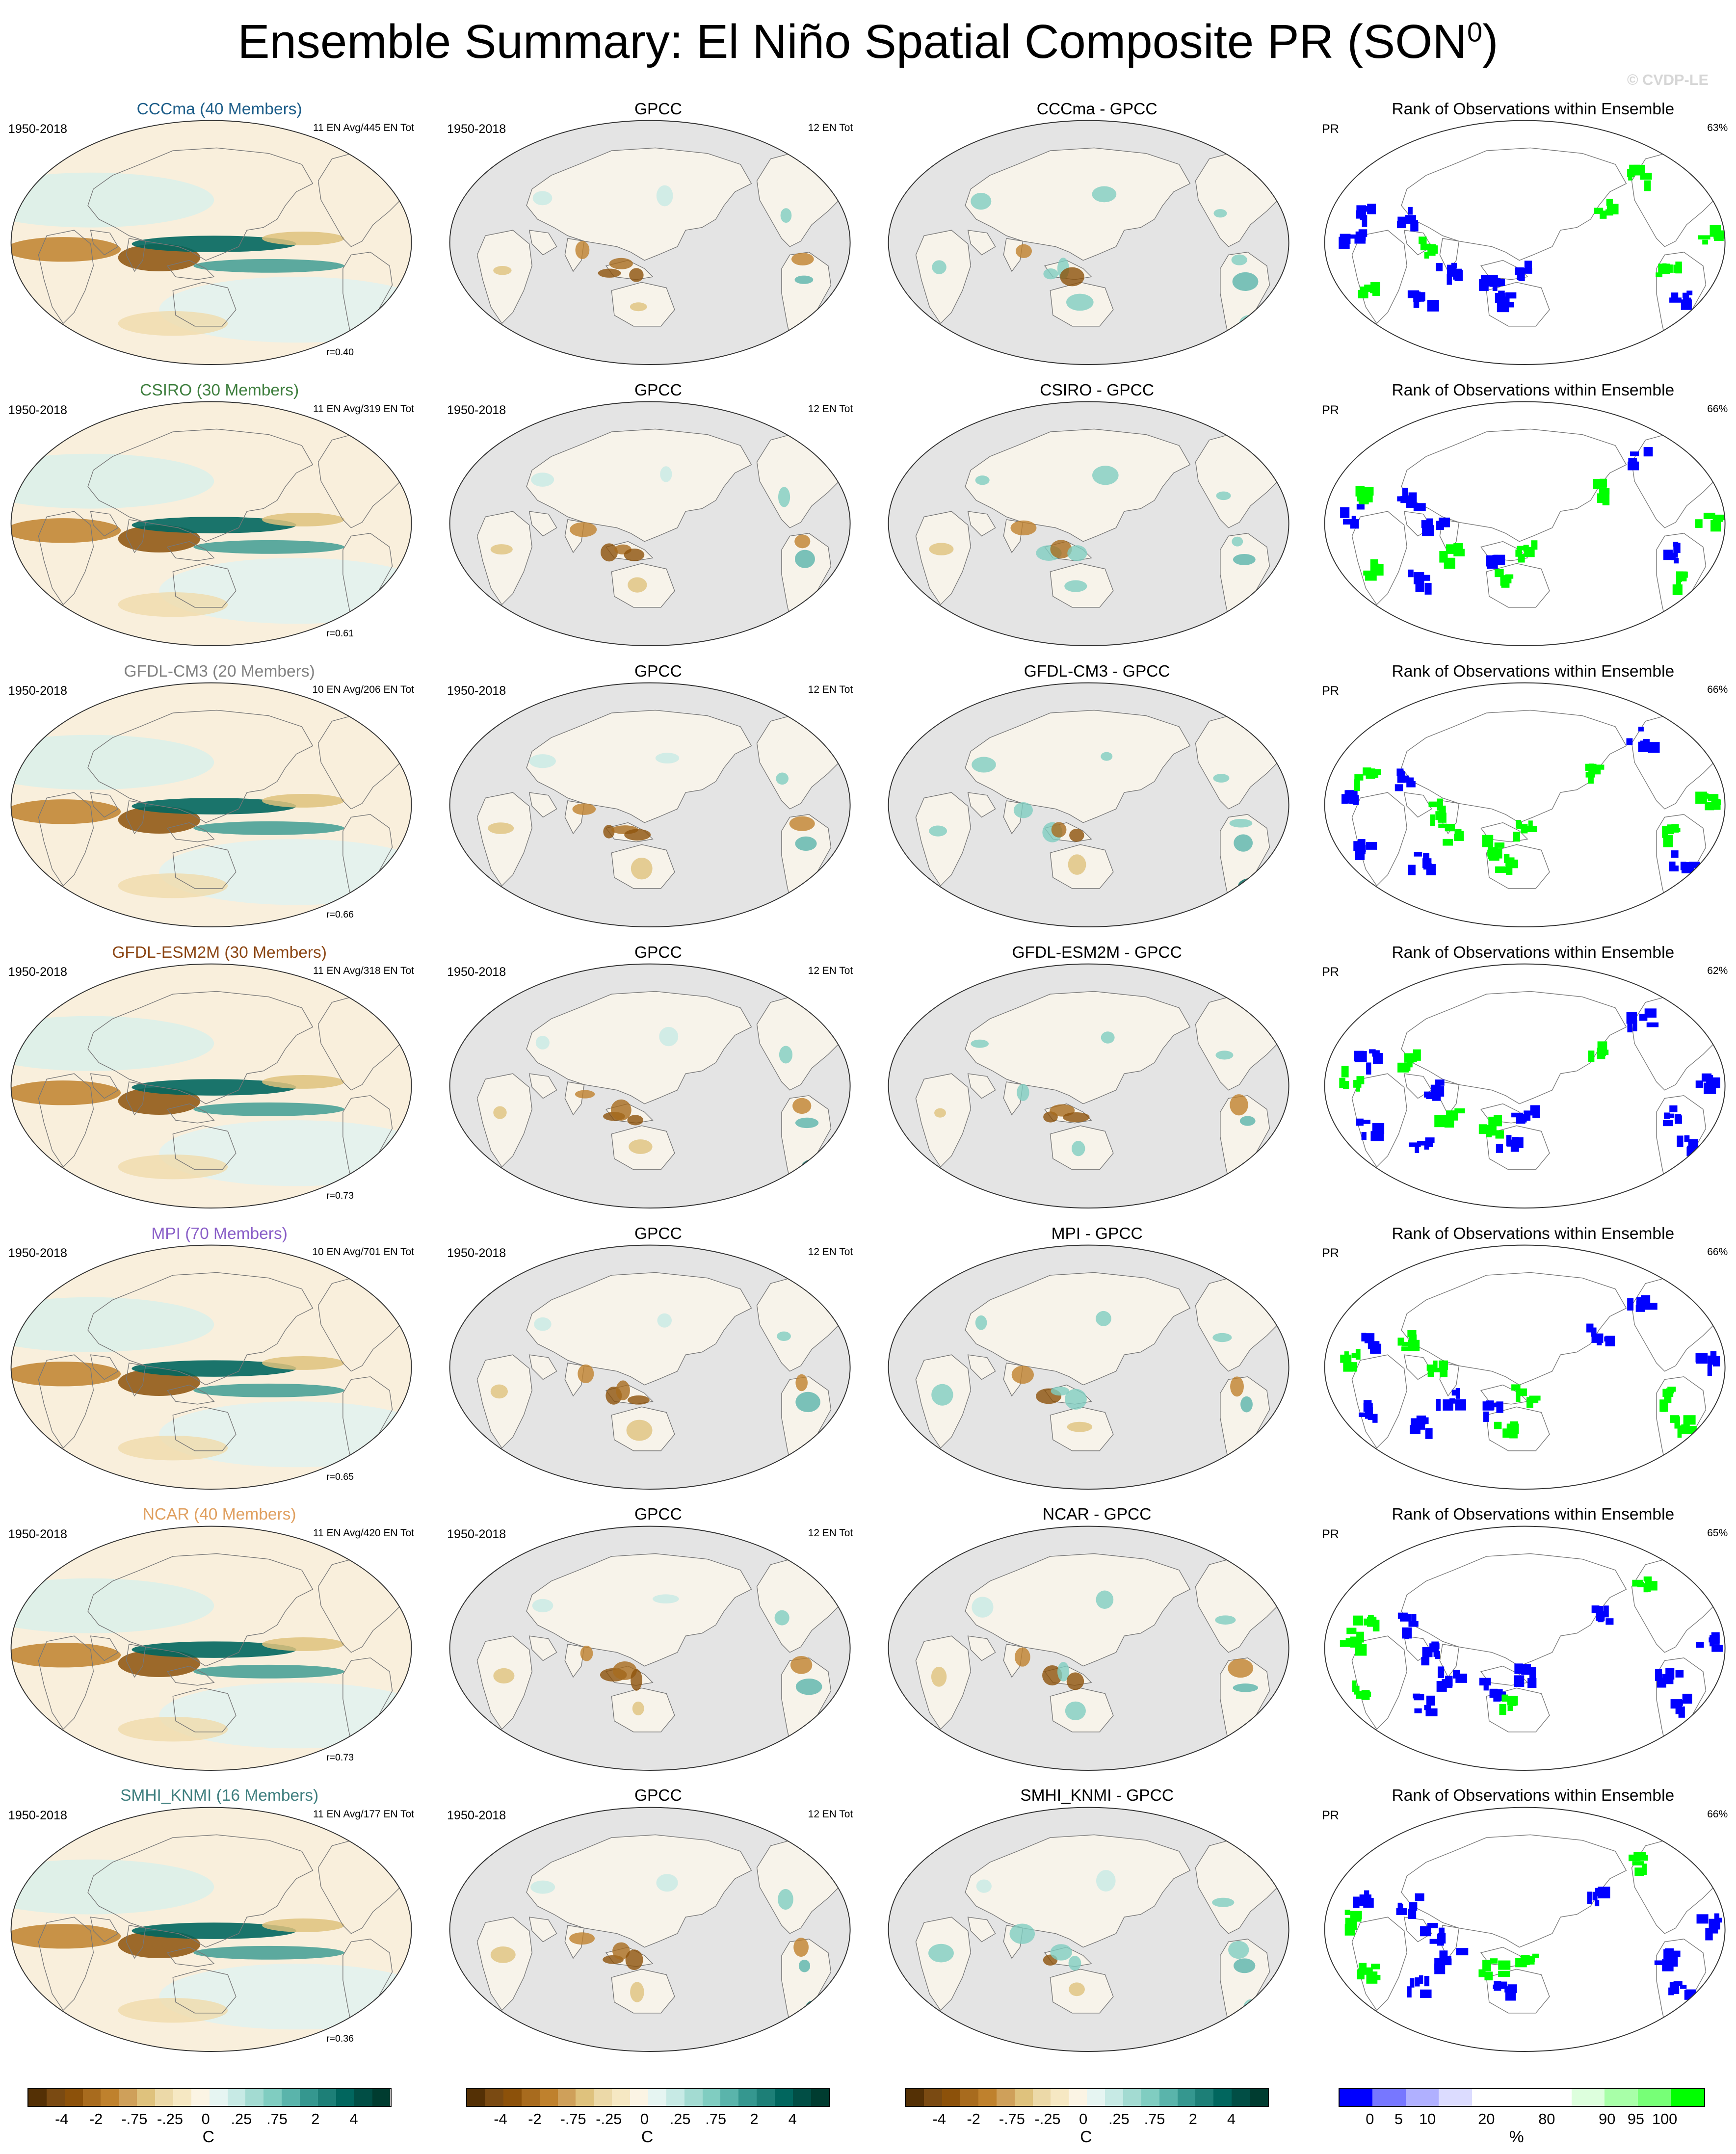 The width and height of the screenshot is (1736, 2154). Describe the element at coordinates (609, 2119) in the screenshot. I see `colorbar-tick-label: -.25` at that location.